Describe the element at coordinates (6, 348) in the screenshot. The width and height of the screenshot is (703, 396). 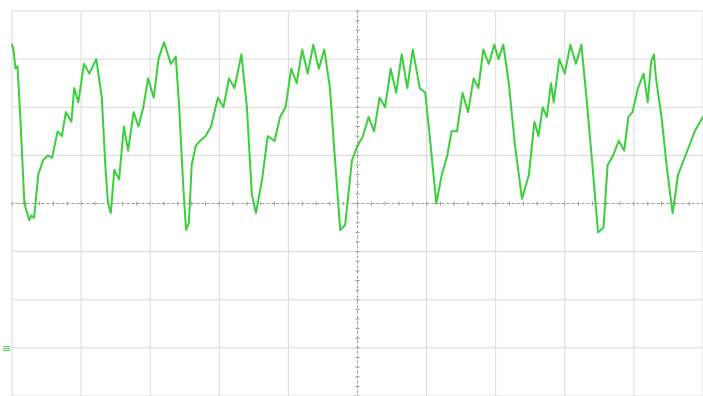
I see `ground-marker: ≡` at that location.